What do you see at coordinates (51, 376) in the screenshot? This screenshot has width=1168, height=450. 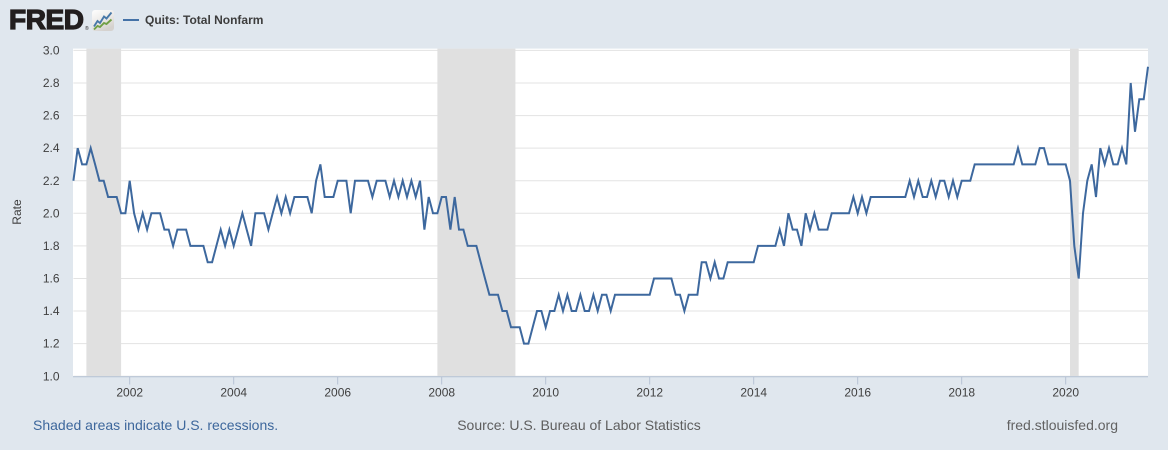 I see `svg-text: 1.0` at bounding box center [51, 376].